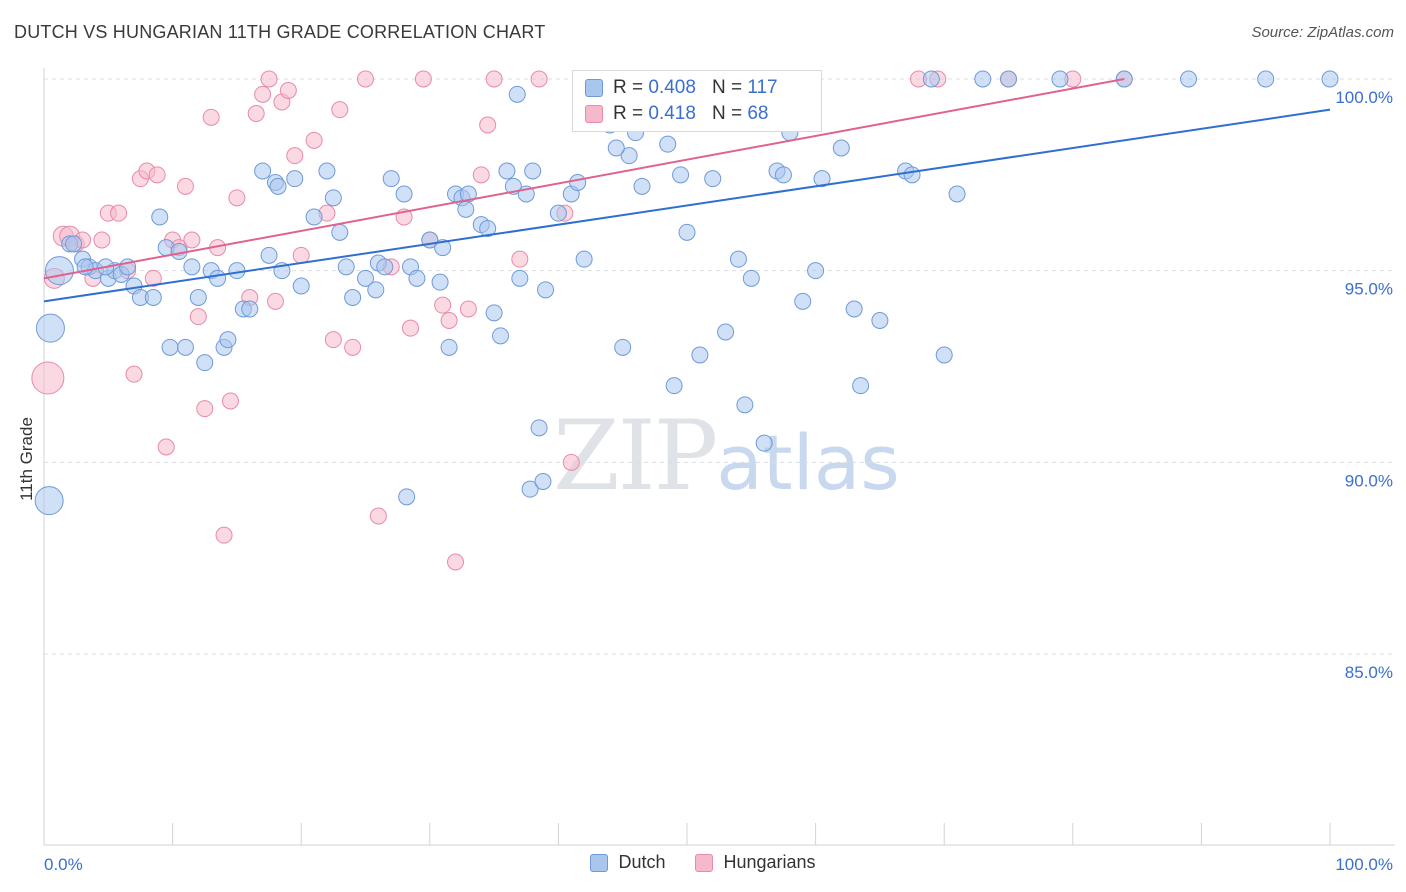 The width and height of the screenshot is (1406, 892). I want to click on legend-item-hungarians: Hungarians, so click(755, 862).